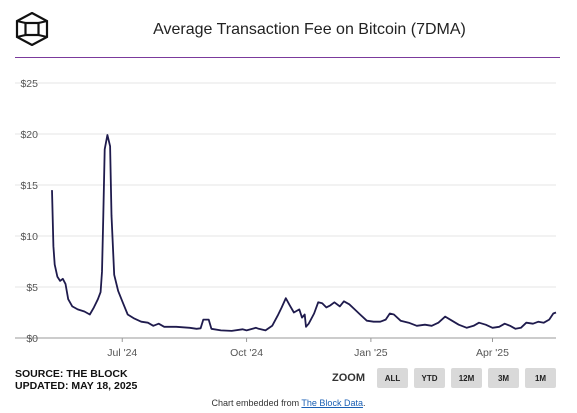 Image resolution: width=577 pixels, height=413 pixels. I want to click on zoom-all-button: ALL, so click(392, 378).